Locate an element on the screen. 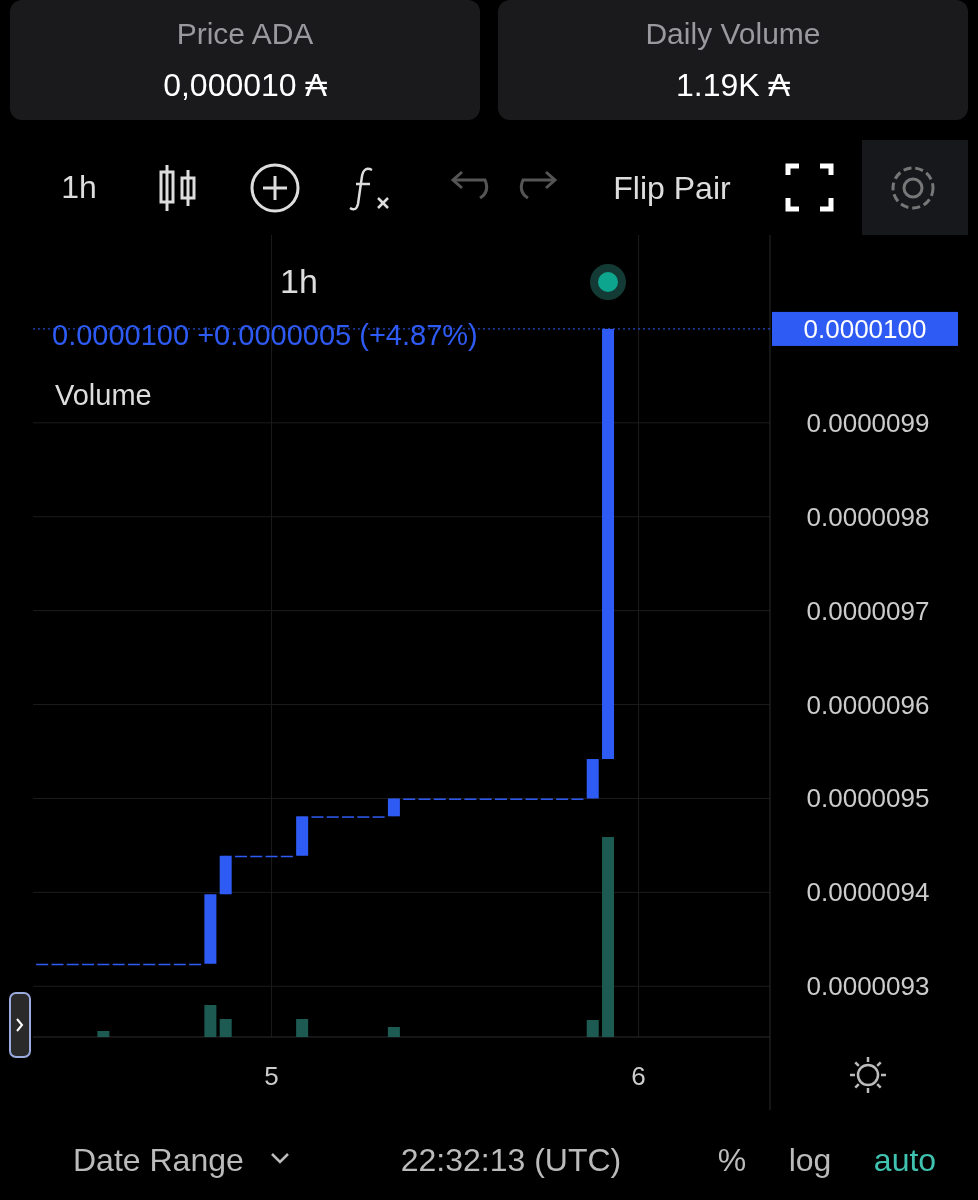 This screenshot has width=978, height=1200. y-tick-label: 0.0000097 is located at coordinates (868, 610).